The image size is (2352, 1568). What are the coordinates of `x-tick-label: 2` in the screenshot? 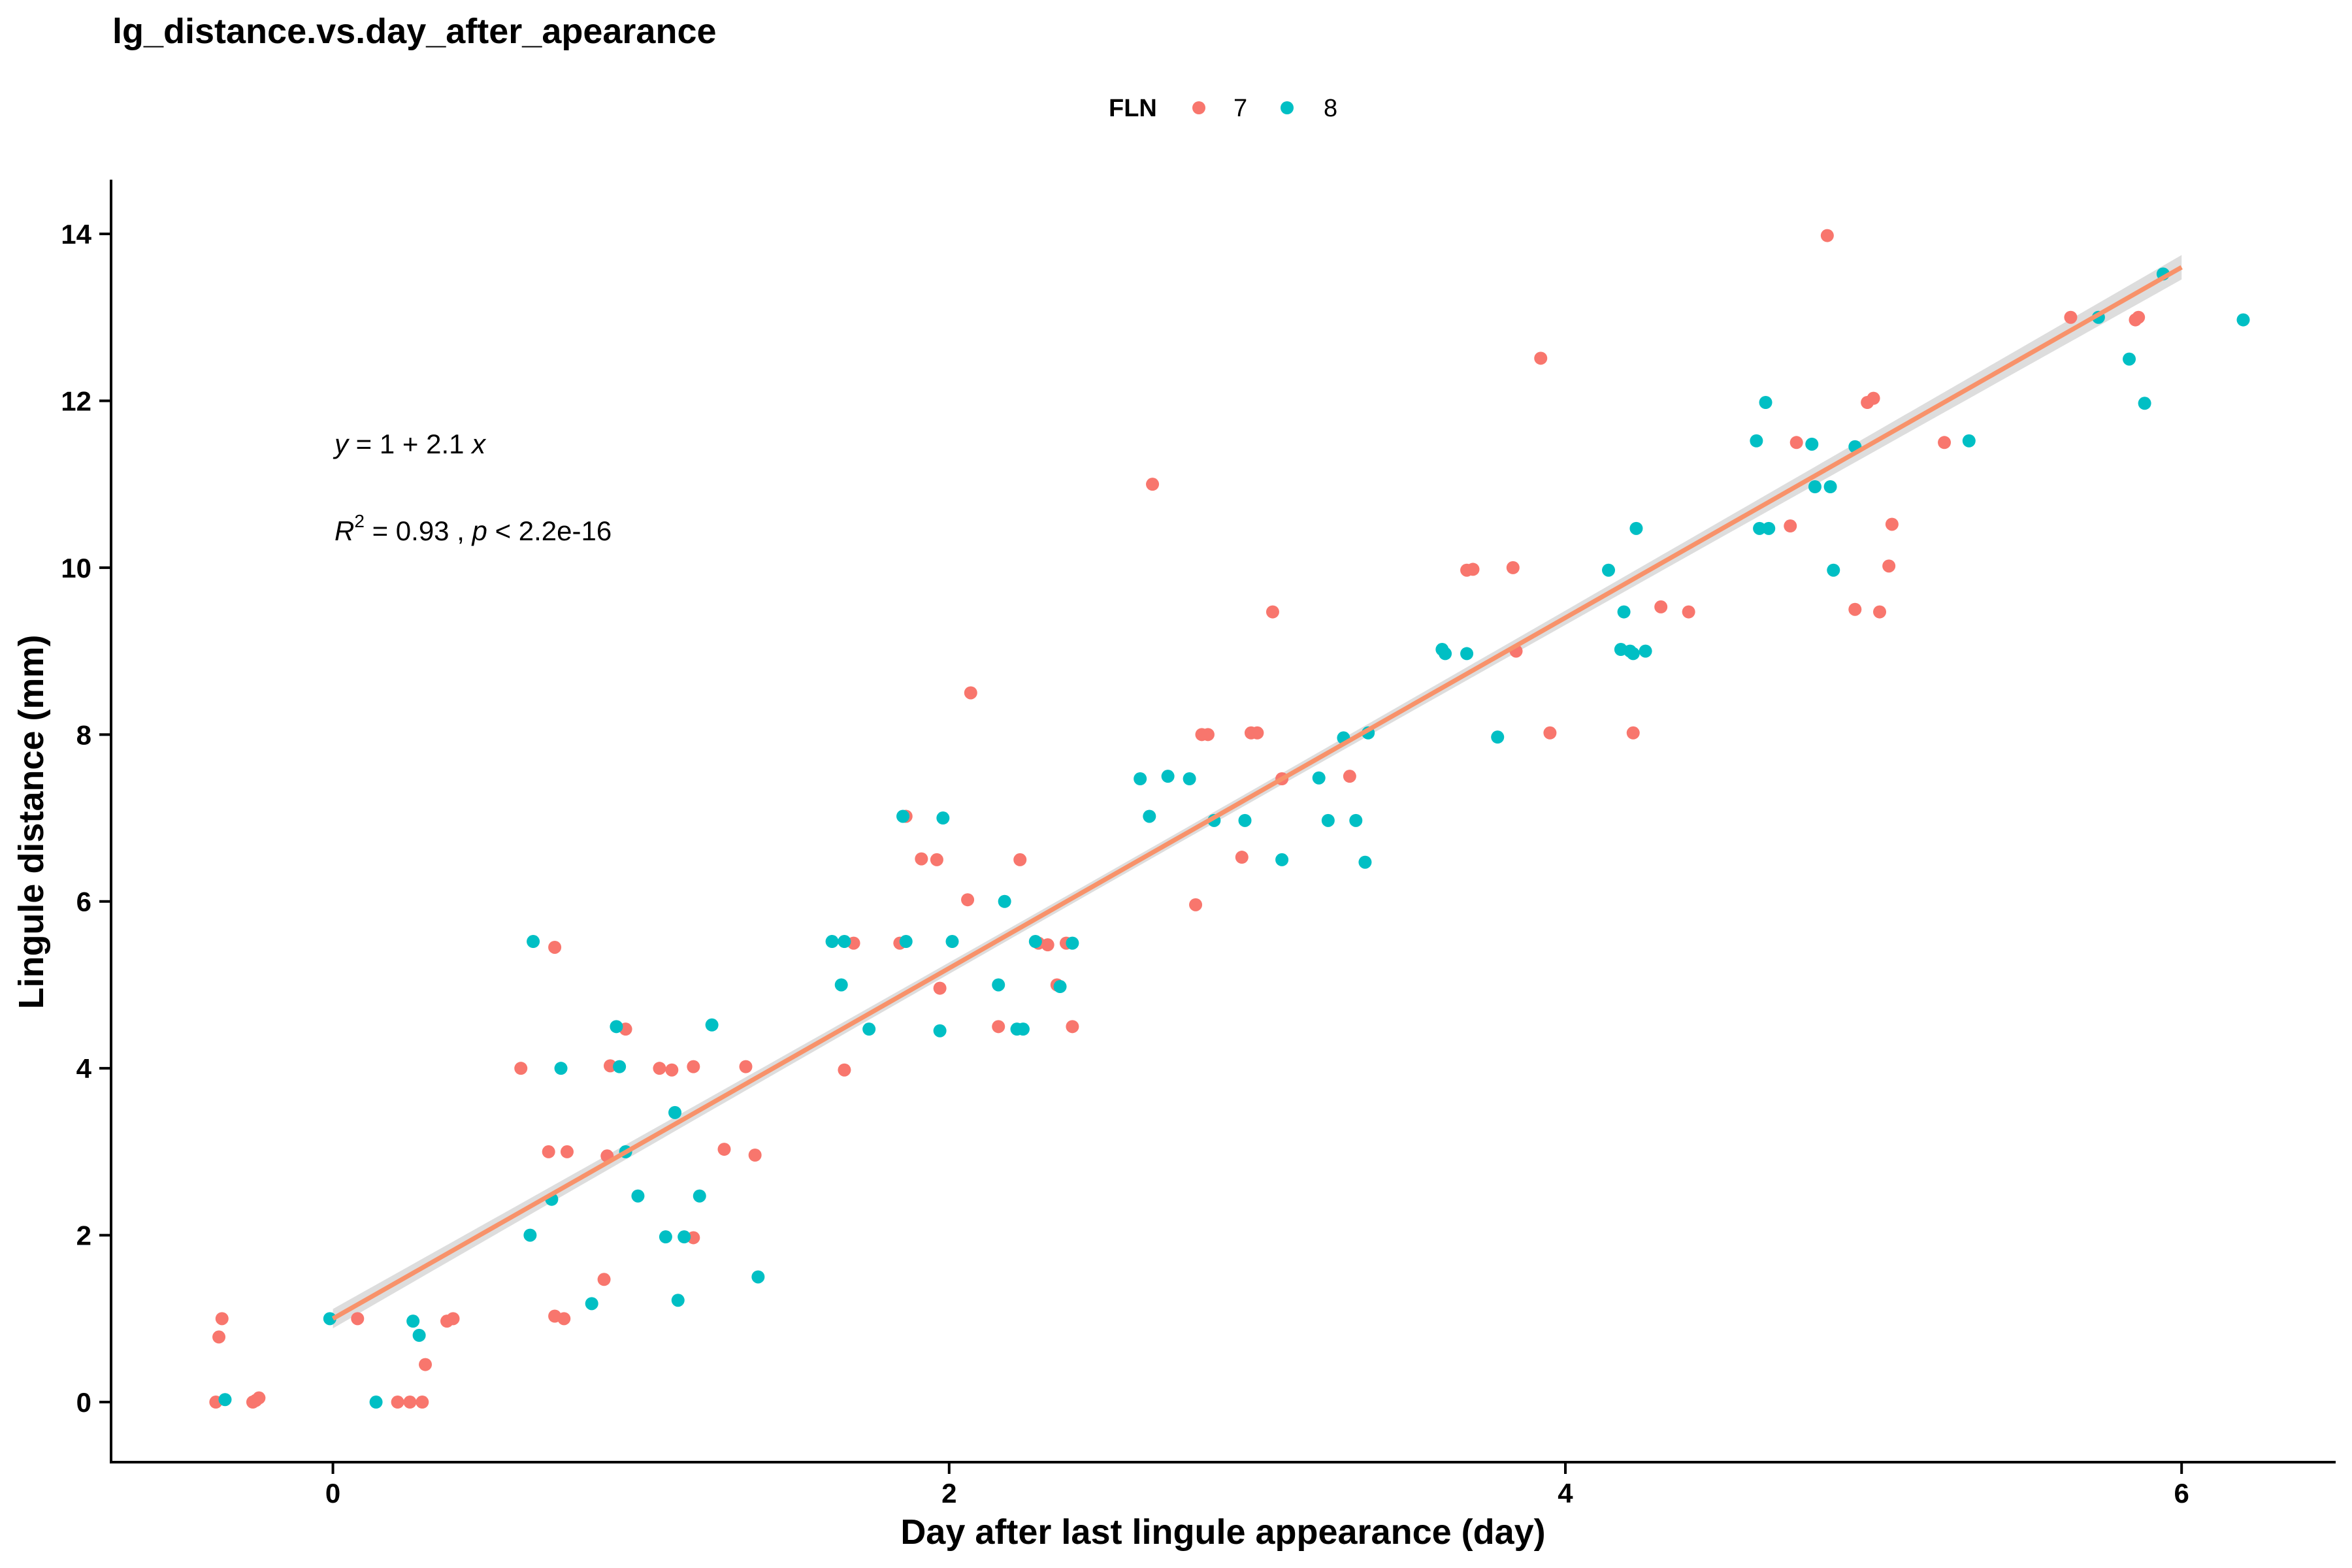 It's located at (948, 1493).